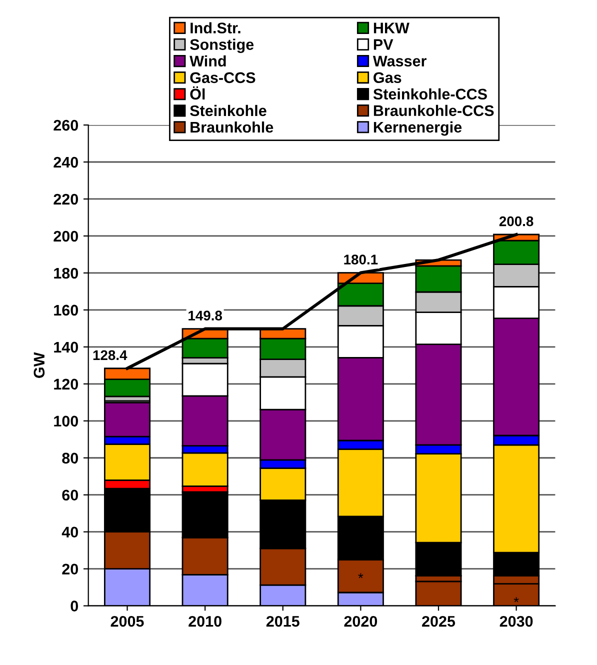  I want to click on y-tick-label: 220, so click(66, 199).